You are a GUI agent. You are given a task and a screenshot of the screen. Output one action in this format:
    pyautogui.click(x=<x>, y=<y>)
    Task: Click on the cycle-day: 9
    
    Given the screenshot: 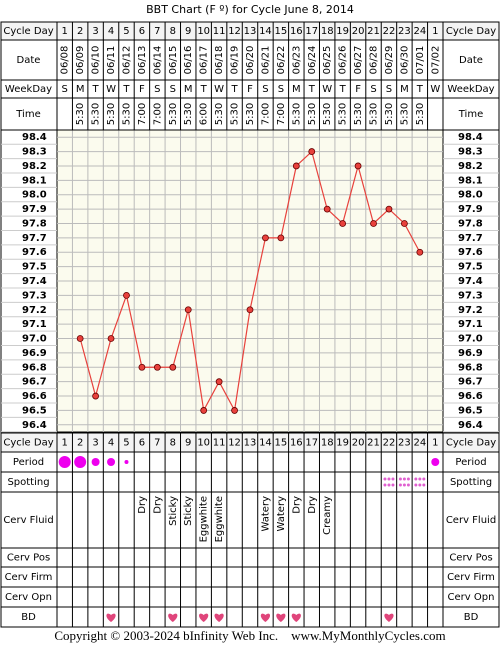 What is the action you would take?
    pyautogui.click(x=188, y=443)
    